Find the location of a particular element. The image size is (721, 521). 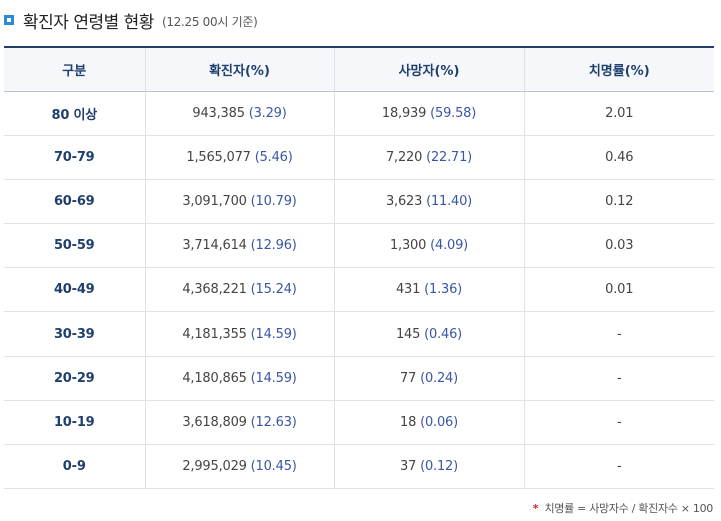

deaths-cell: 18,939 (59.58) is located at coordinates (428, 113).